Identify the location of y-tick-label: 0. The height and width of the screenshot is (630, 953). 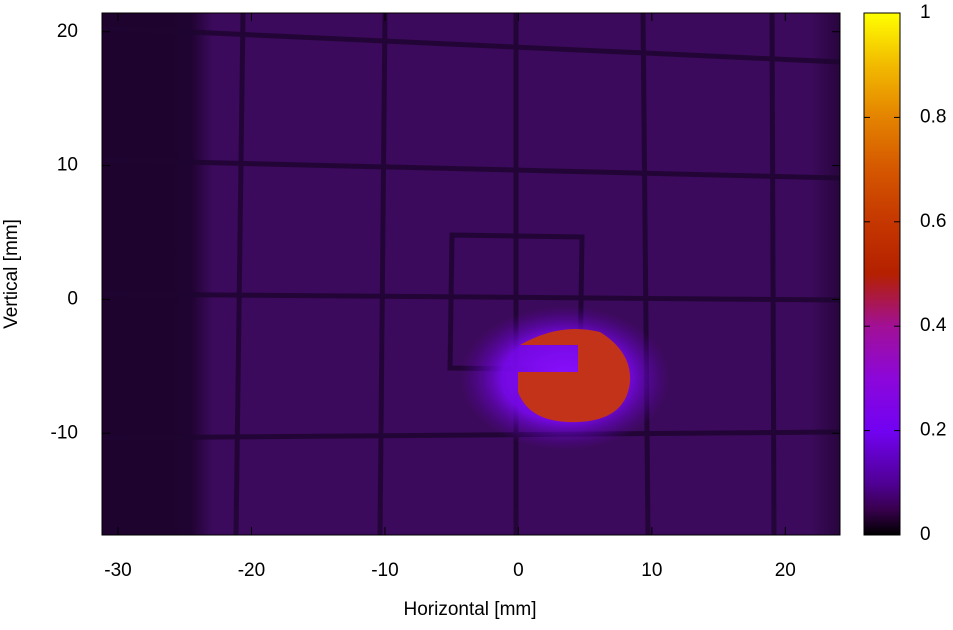
(72, 298).